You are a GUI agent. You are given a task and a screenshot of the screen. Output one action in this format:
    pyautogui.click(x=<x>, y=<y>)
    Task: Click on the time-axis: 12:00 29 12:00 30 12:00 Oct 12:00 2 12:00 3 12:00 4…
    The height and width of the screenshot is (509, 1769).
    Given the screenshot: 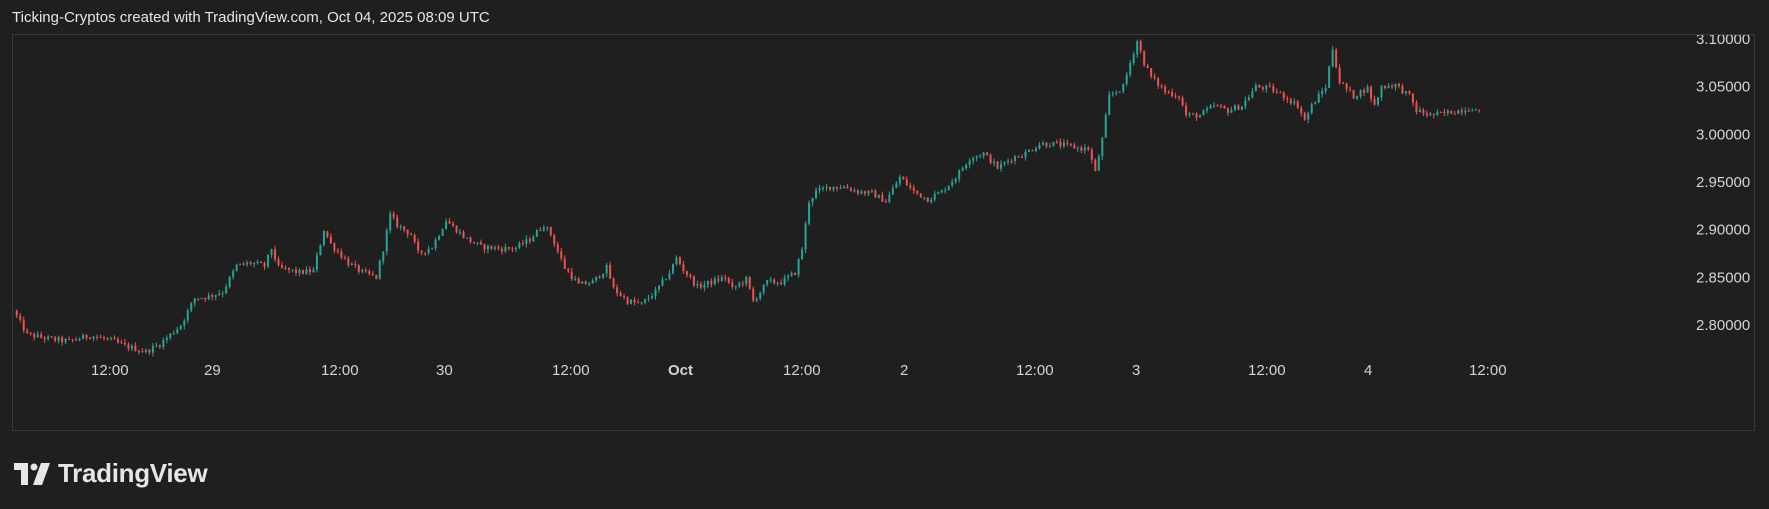 What is the action you would take?
    pyautogui.click(x=799, y=370)
    